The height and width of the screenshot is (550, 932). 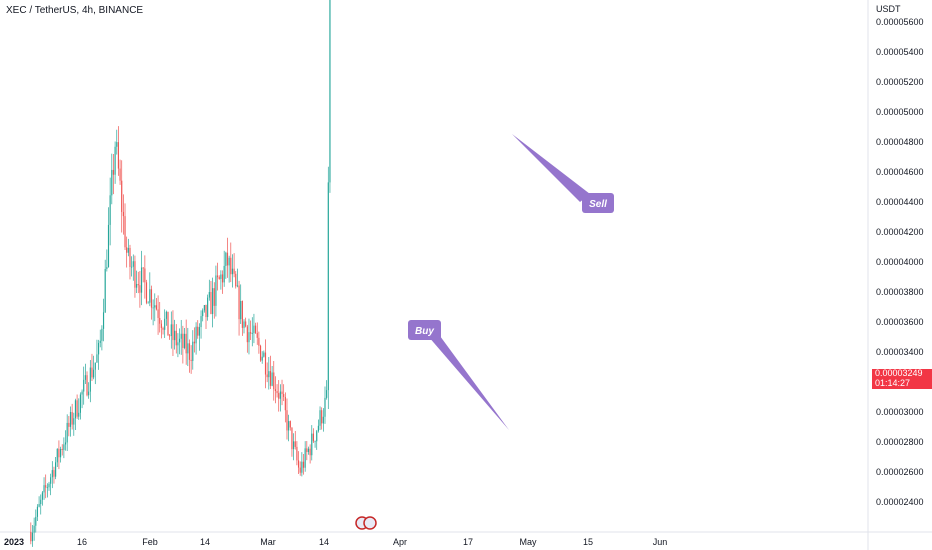 I want to click on sell-callout-label: Sell, so click(x=598, y=204).